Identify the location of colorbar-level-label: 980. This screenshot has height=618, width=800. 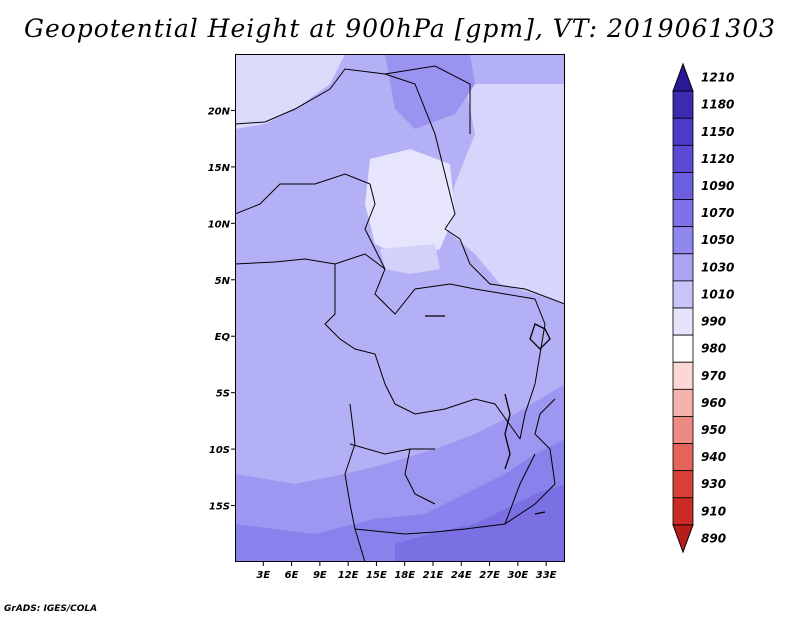
(713, 349).